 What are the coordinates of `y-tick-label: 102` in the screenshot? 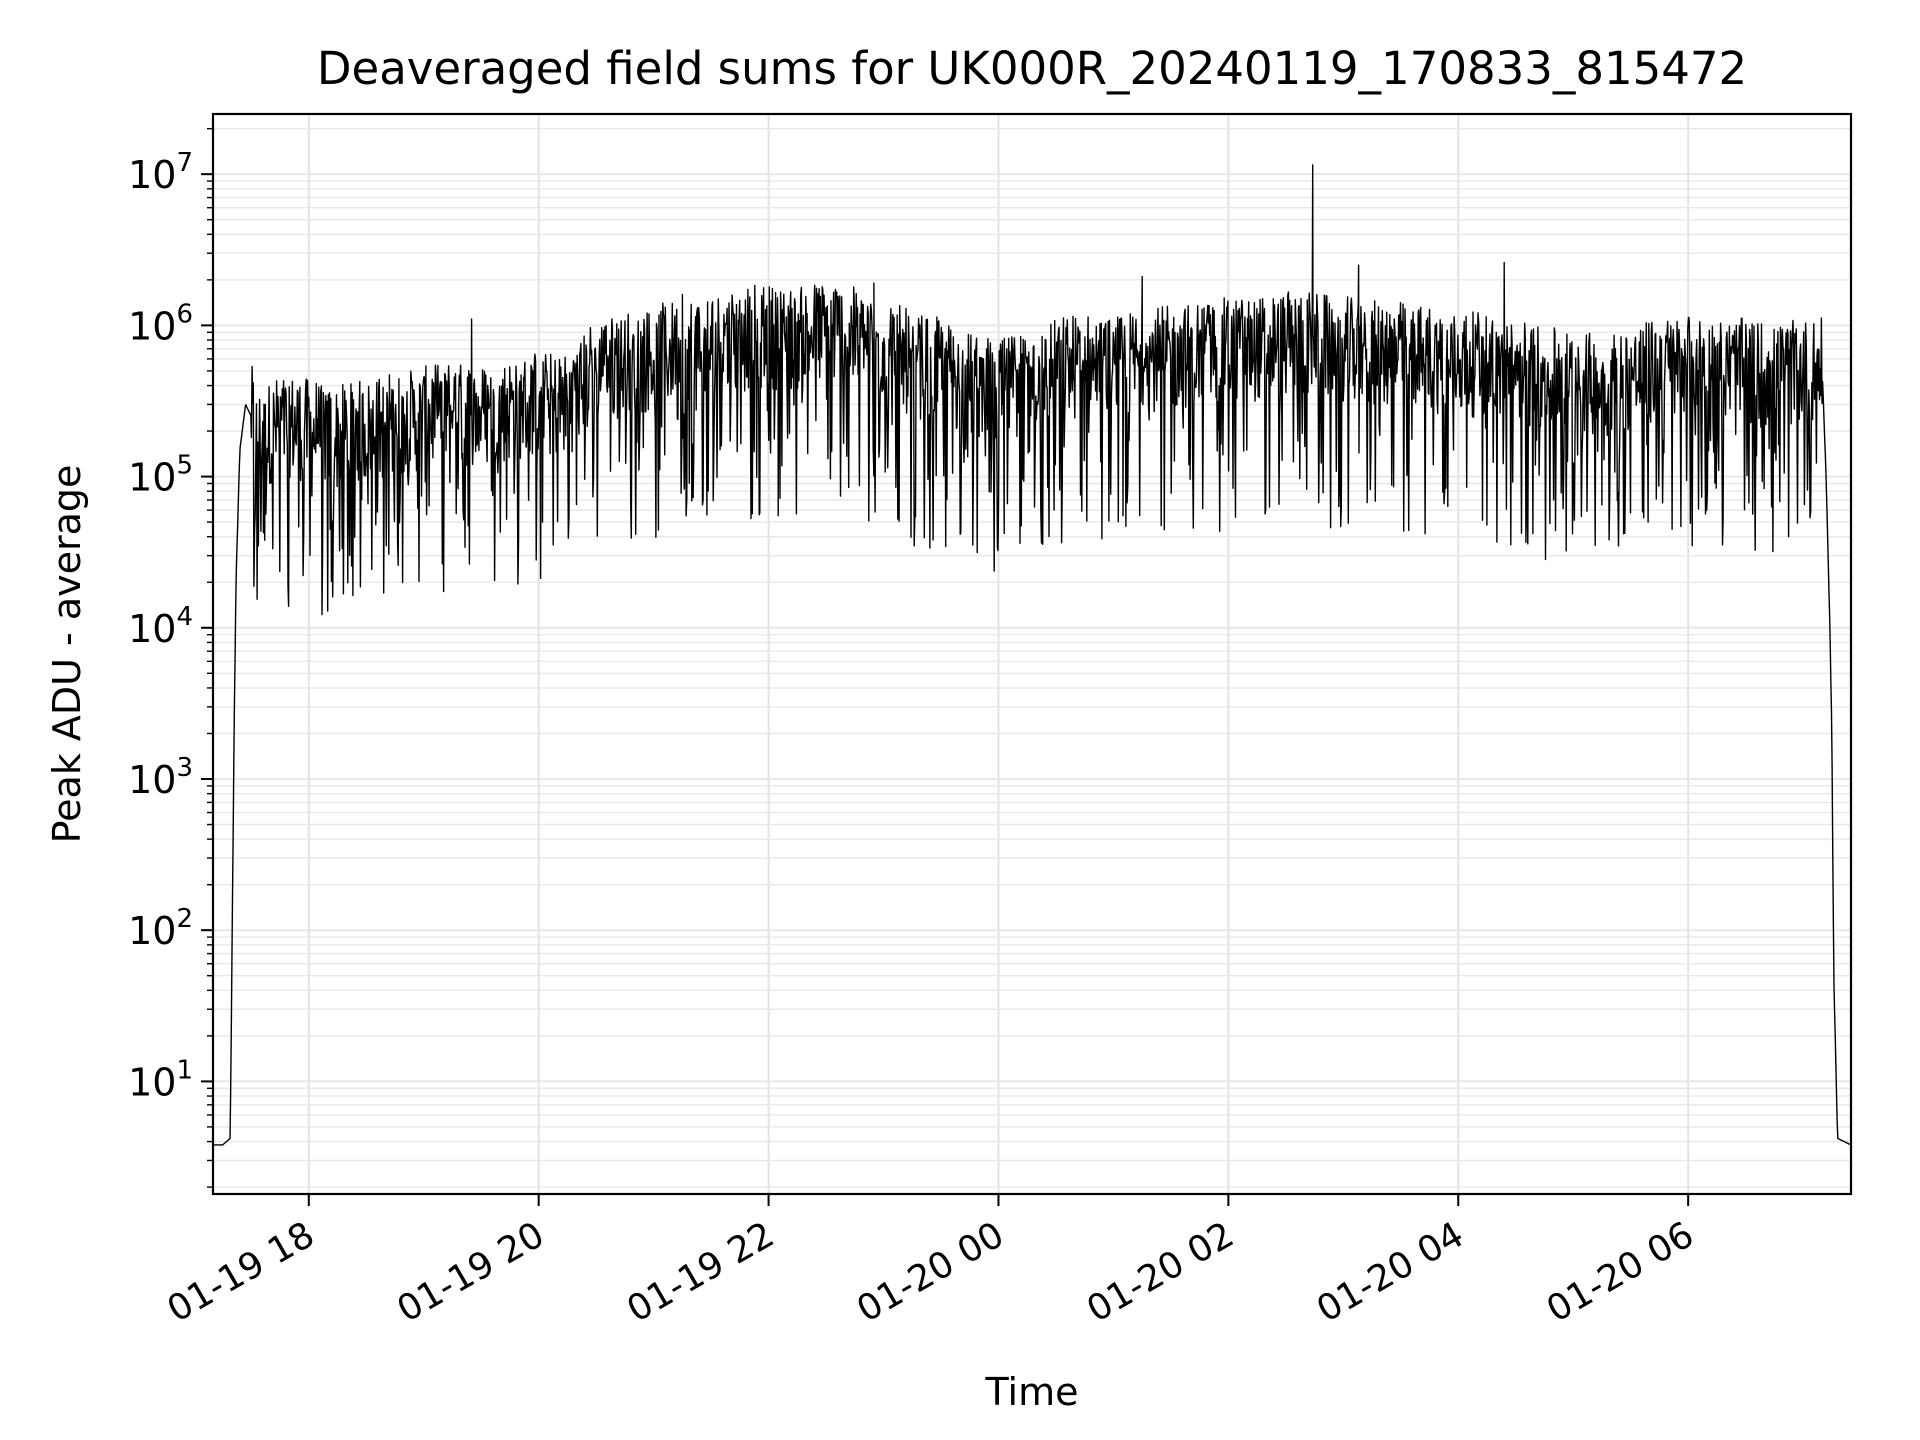 It's located at (160, 928).